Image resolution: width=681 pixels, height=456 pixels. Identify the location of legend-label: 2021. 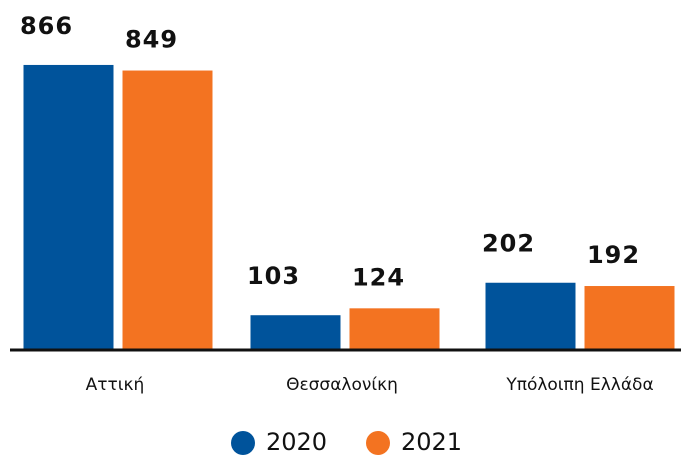
(431, 442).